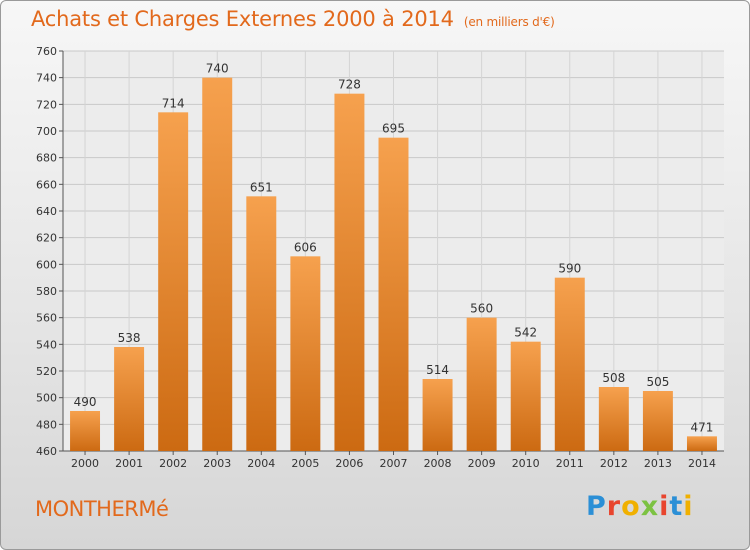 The height and width of the screenshot is (550, 750). What do you see at coordinates (46, 424) in the screenshot?
I see `y-tick-label: 480` at bounding box center [46, 424].